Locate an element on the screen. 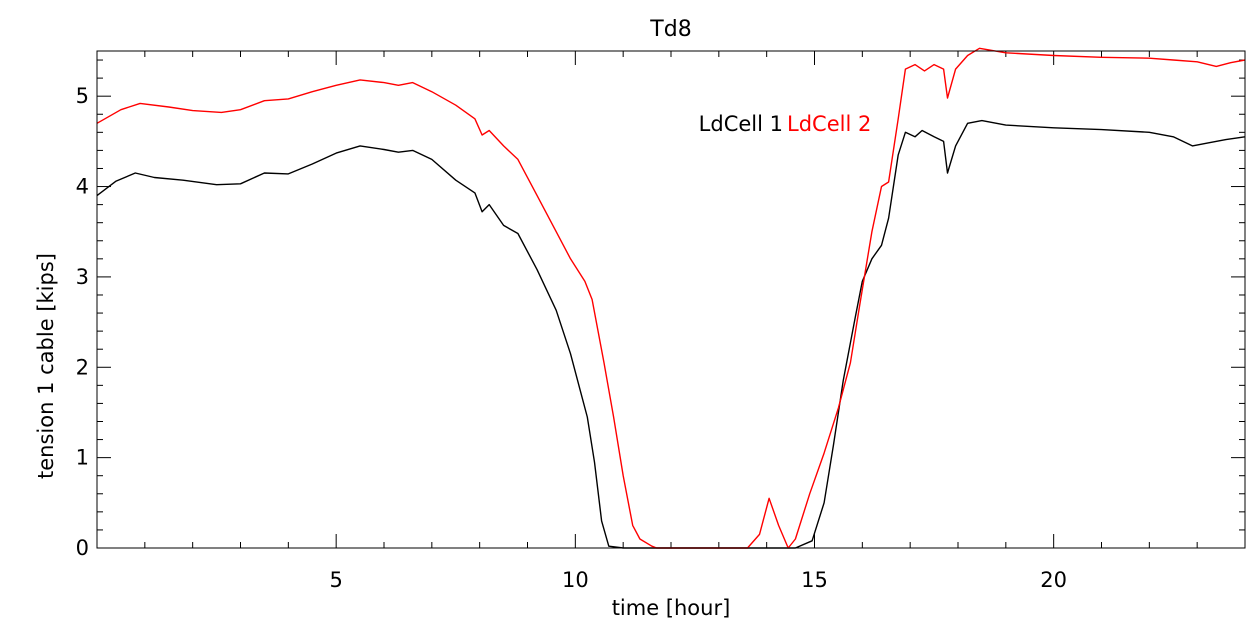  legend: LdCell 1 LdCell 2 is located at coordinates (785, 124).